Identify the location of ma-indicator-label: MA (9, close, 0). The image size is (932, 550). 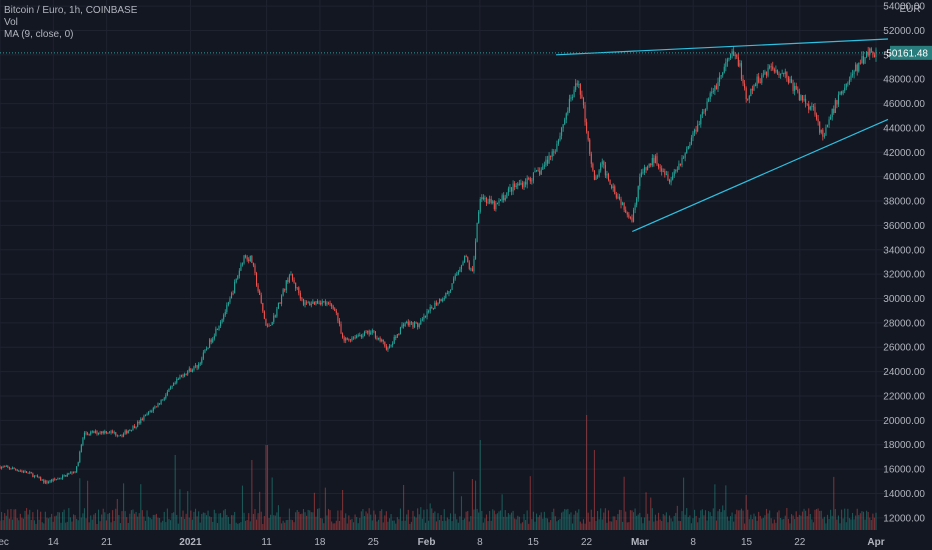
(39, 34).